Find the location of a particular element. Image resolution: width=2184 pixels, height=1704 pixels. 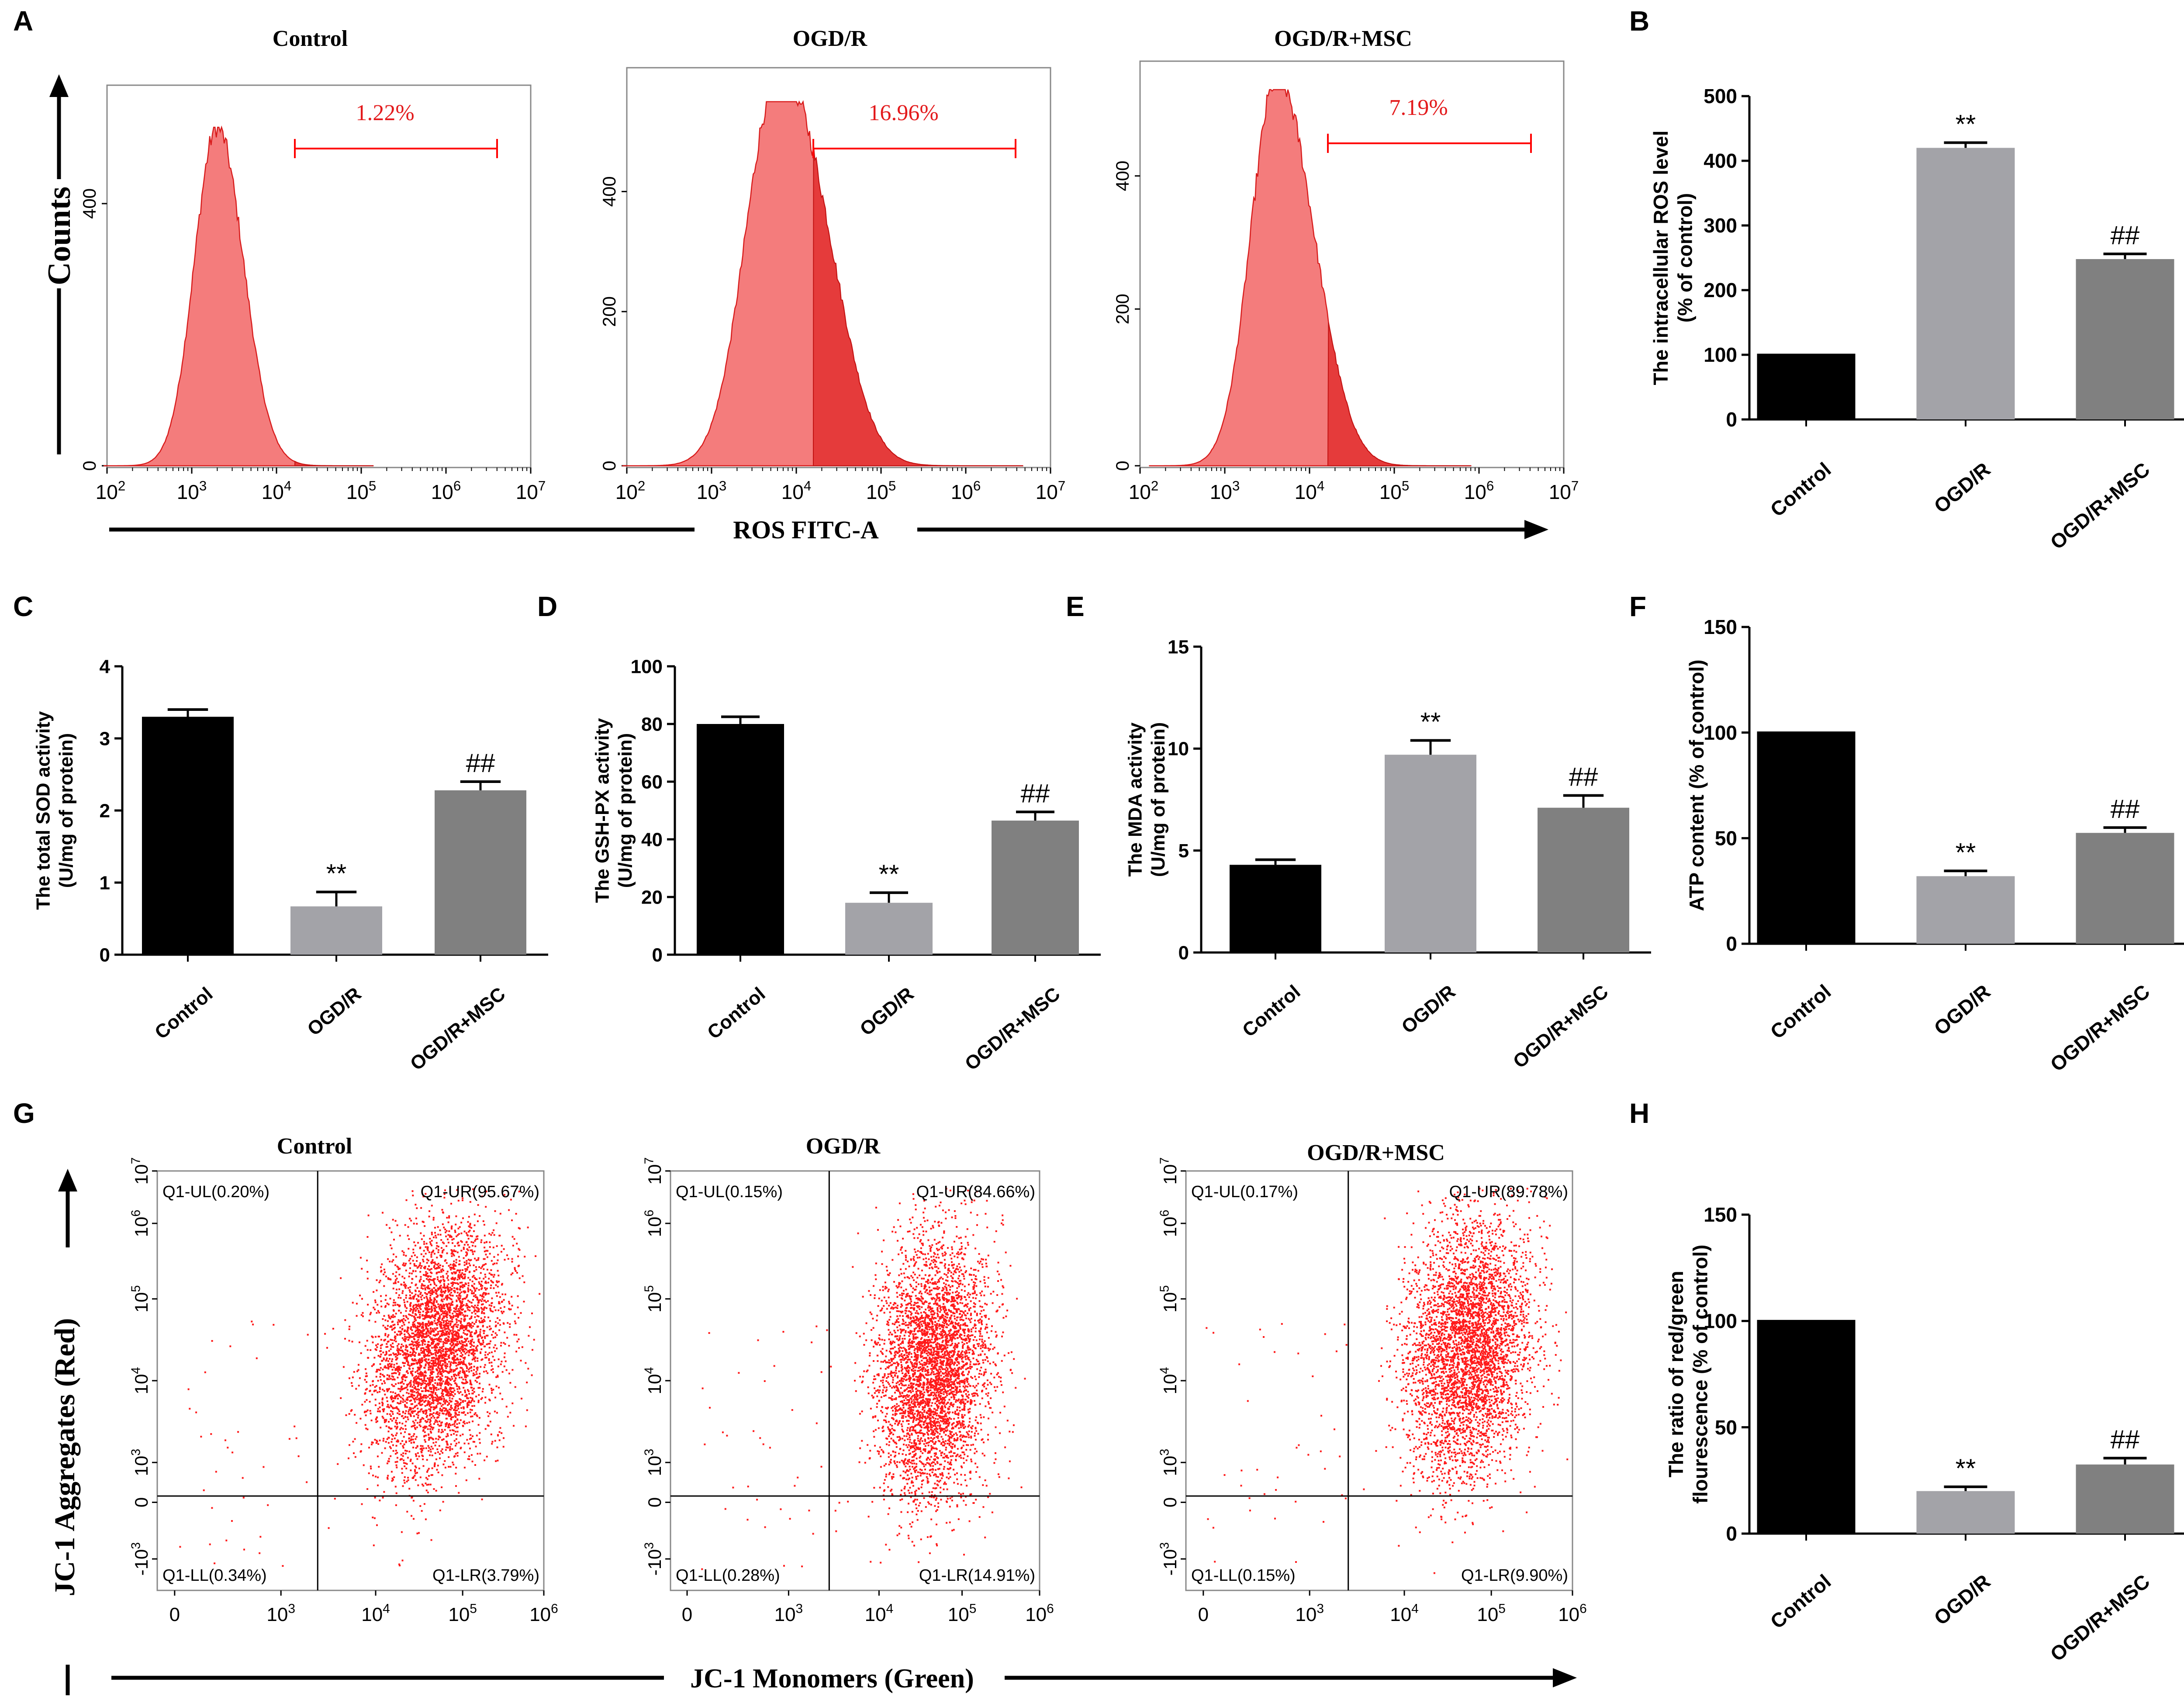

x-tick-label-base: 10 is located at coordinates (277, 1614).